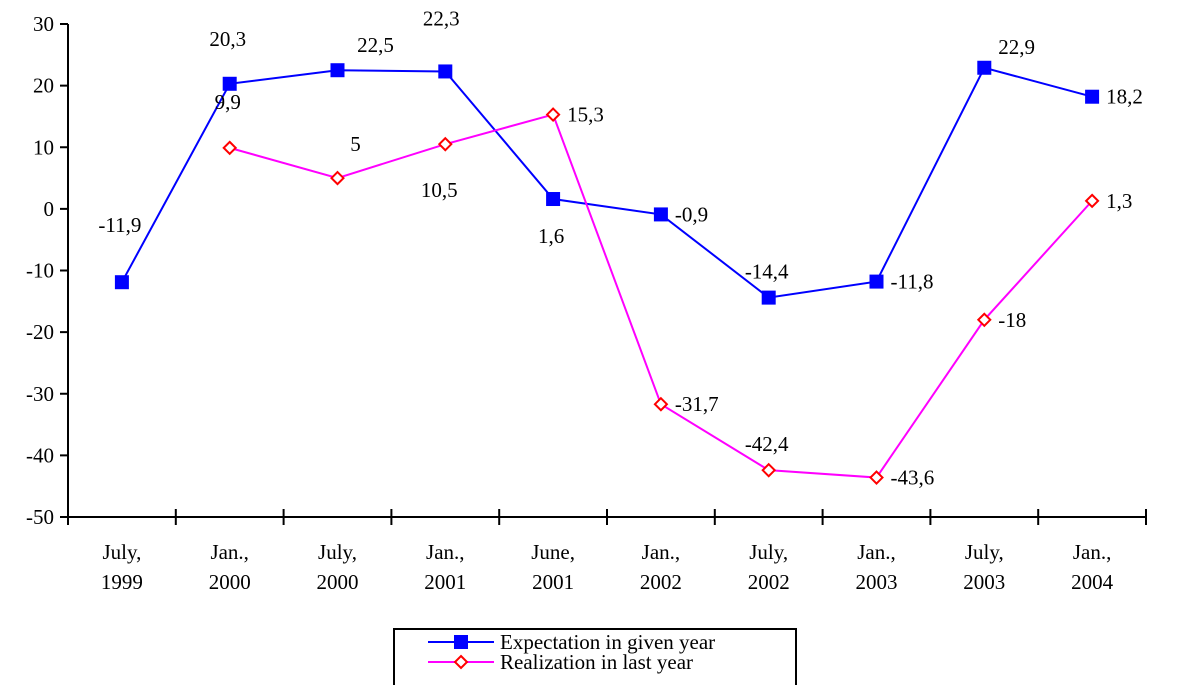  What do you see at coordinates (355, 144) in the screenshot?
I see `data-label-realization: 5` at bounding box center [355, 144].